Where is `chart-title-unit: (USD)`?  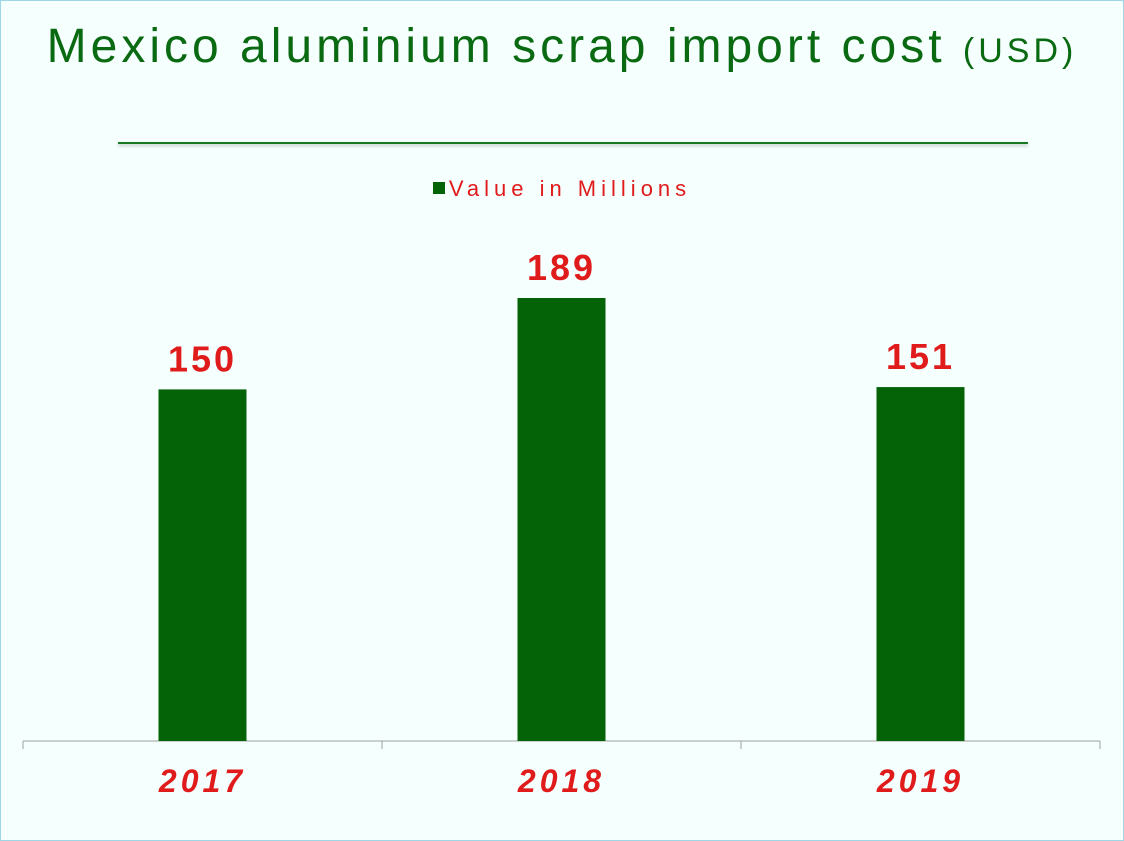
chart-title-unit: (USD) is located at coordinates (1020, 51).